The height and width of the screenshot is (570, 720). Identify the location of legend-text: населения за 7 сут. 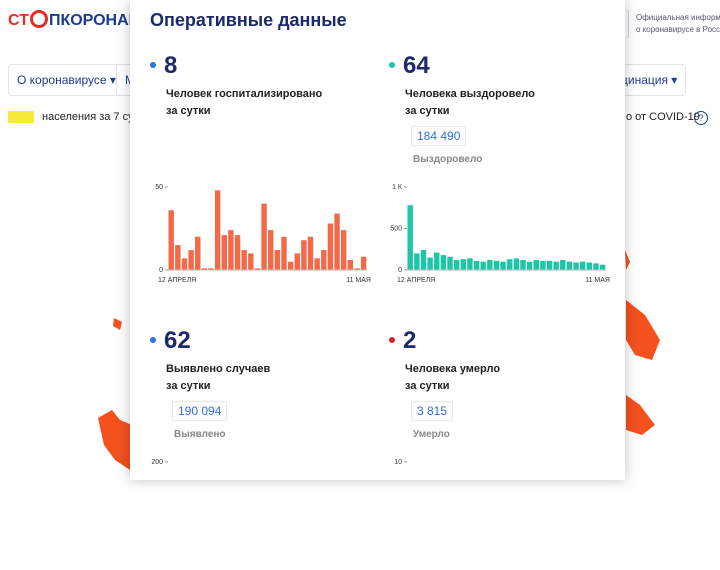
(90, 117).